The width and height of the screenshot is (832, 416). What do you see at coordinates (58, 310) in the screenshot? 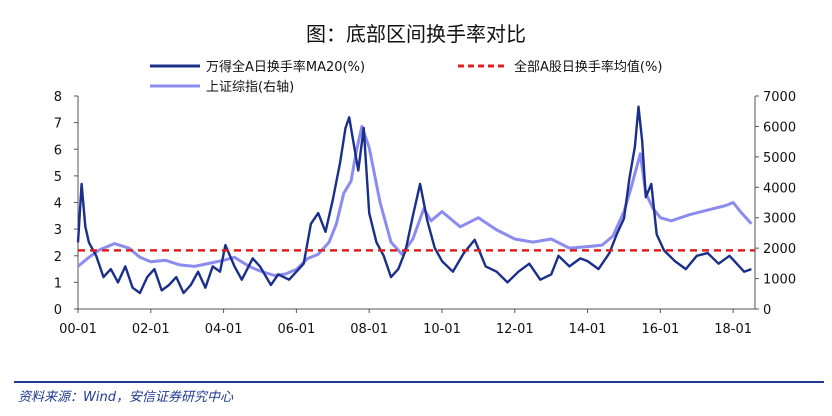
I see `y-left-tick-label: 0` at bounding box center [58, 310].